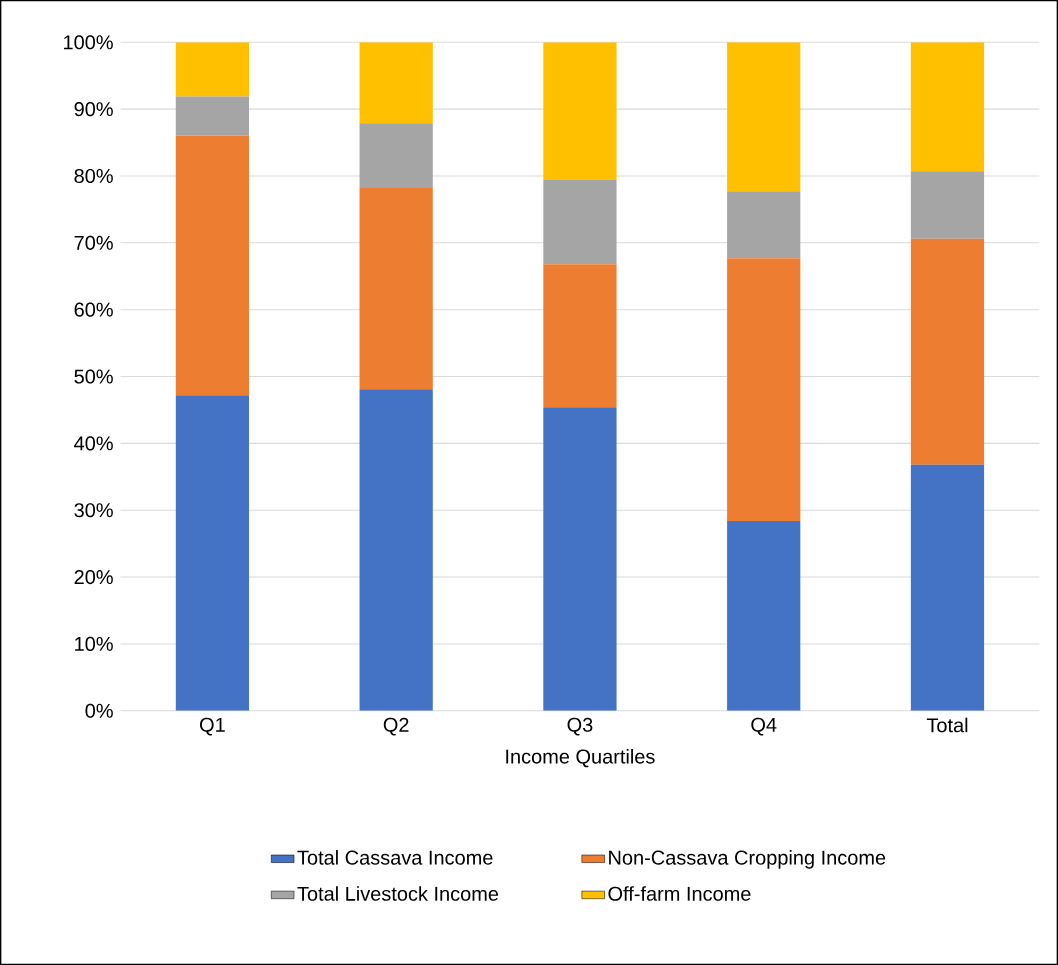 The image size is (1058, 965). I want to click on legend-label: Off-farm Income, so click(679, 893).